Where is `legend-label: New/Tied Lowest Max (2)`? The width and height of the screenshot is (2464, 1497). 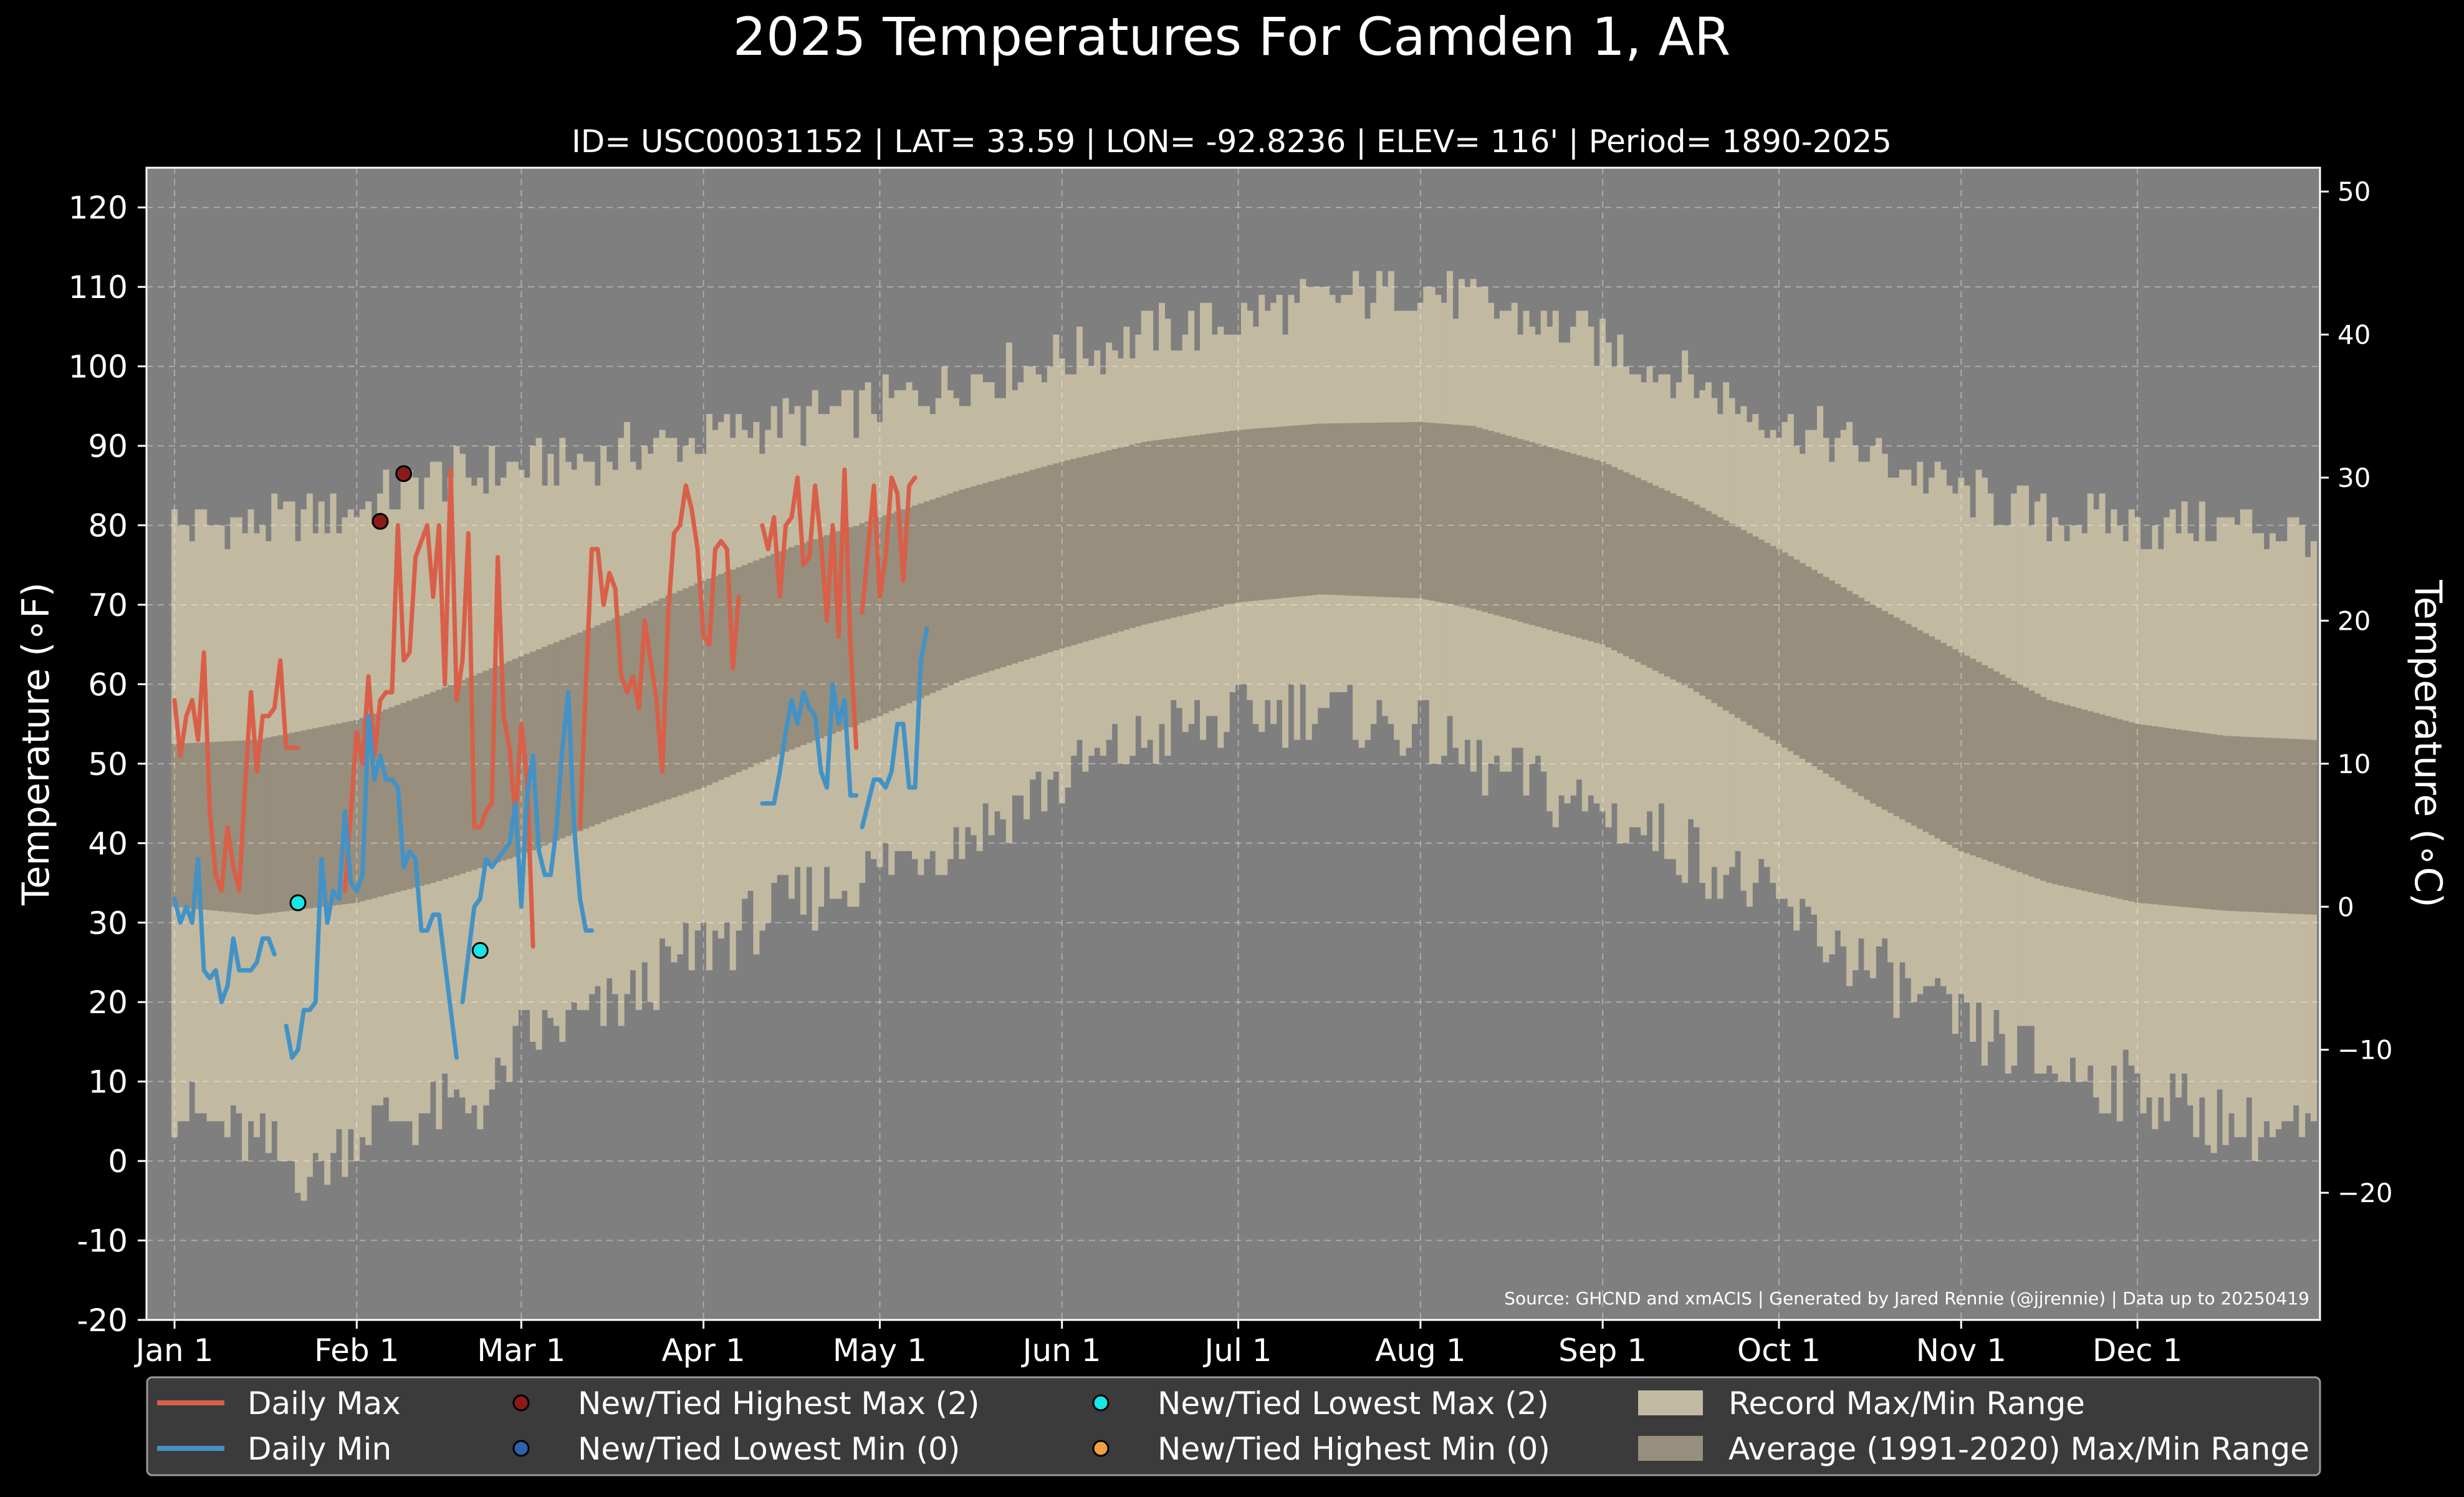 legend-label: New/Tied Lowest Max (2) is located at coordinates (1354, 1403).